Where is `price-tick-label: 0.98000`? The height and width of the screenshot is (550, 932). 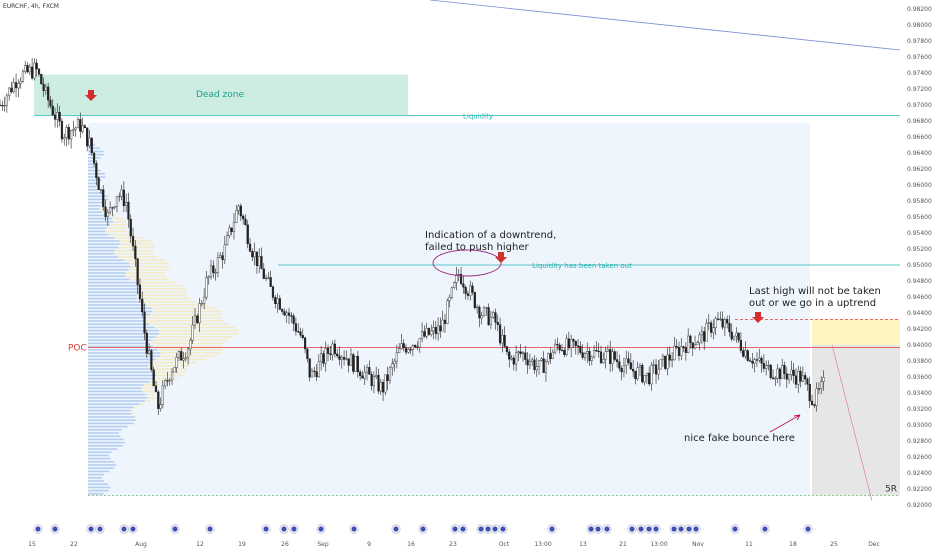 price-tick-label: 0.98000 is located at coordinates (919, 25).